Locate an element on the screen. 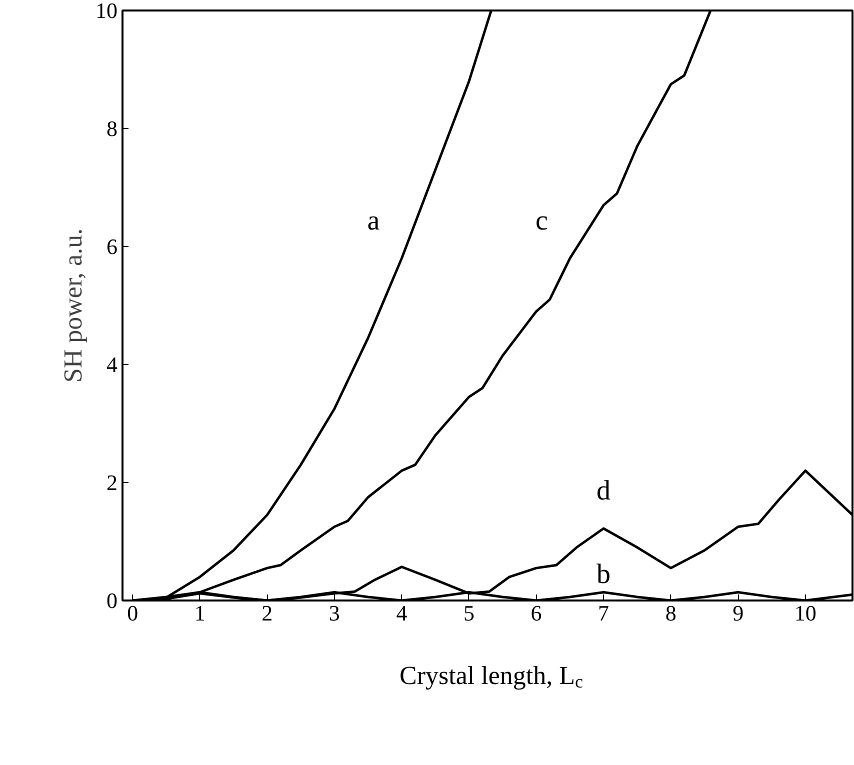 This screenshot has height=765, width=854. x-tick-label: 8 is located at coordinates (670, 613).